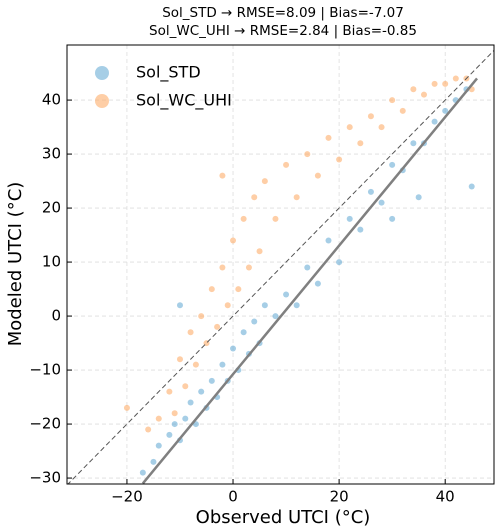 The height and width of the screenshot is (531, 500). What do you see at coordinates (45, 478) in the screenshot?
I see `y-tick-label: −30` at bounding box center [45, 478].